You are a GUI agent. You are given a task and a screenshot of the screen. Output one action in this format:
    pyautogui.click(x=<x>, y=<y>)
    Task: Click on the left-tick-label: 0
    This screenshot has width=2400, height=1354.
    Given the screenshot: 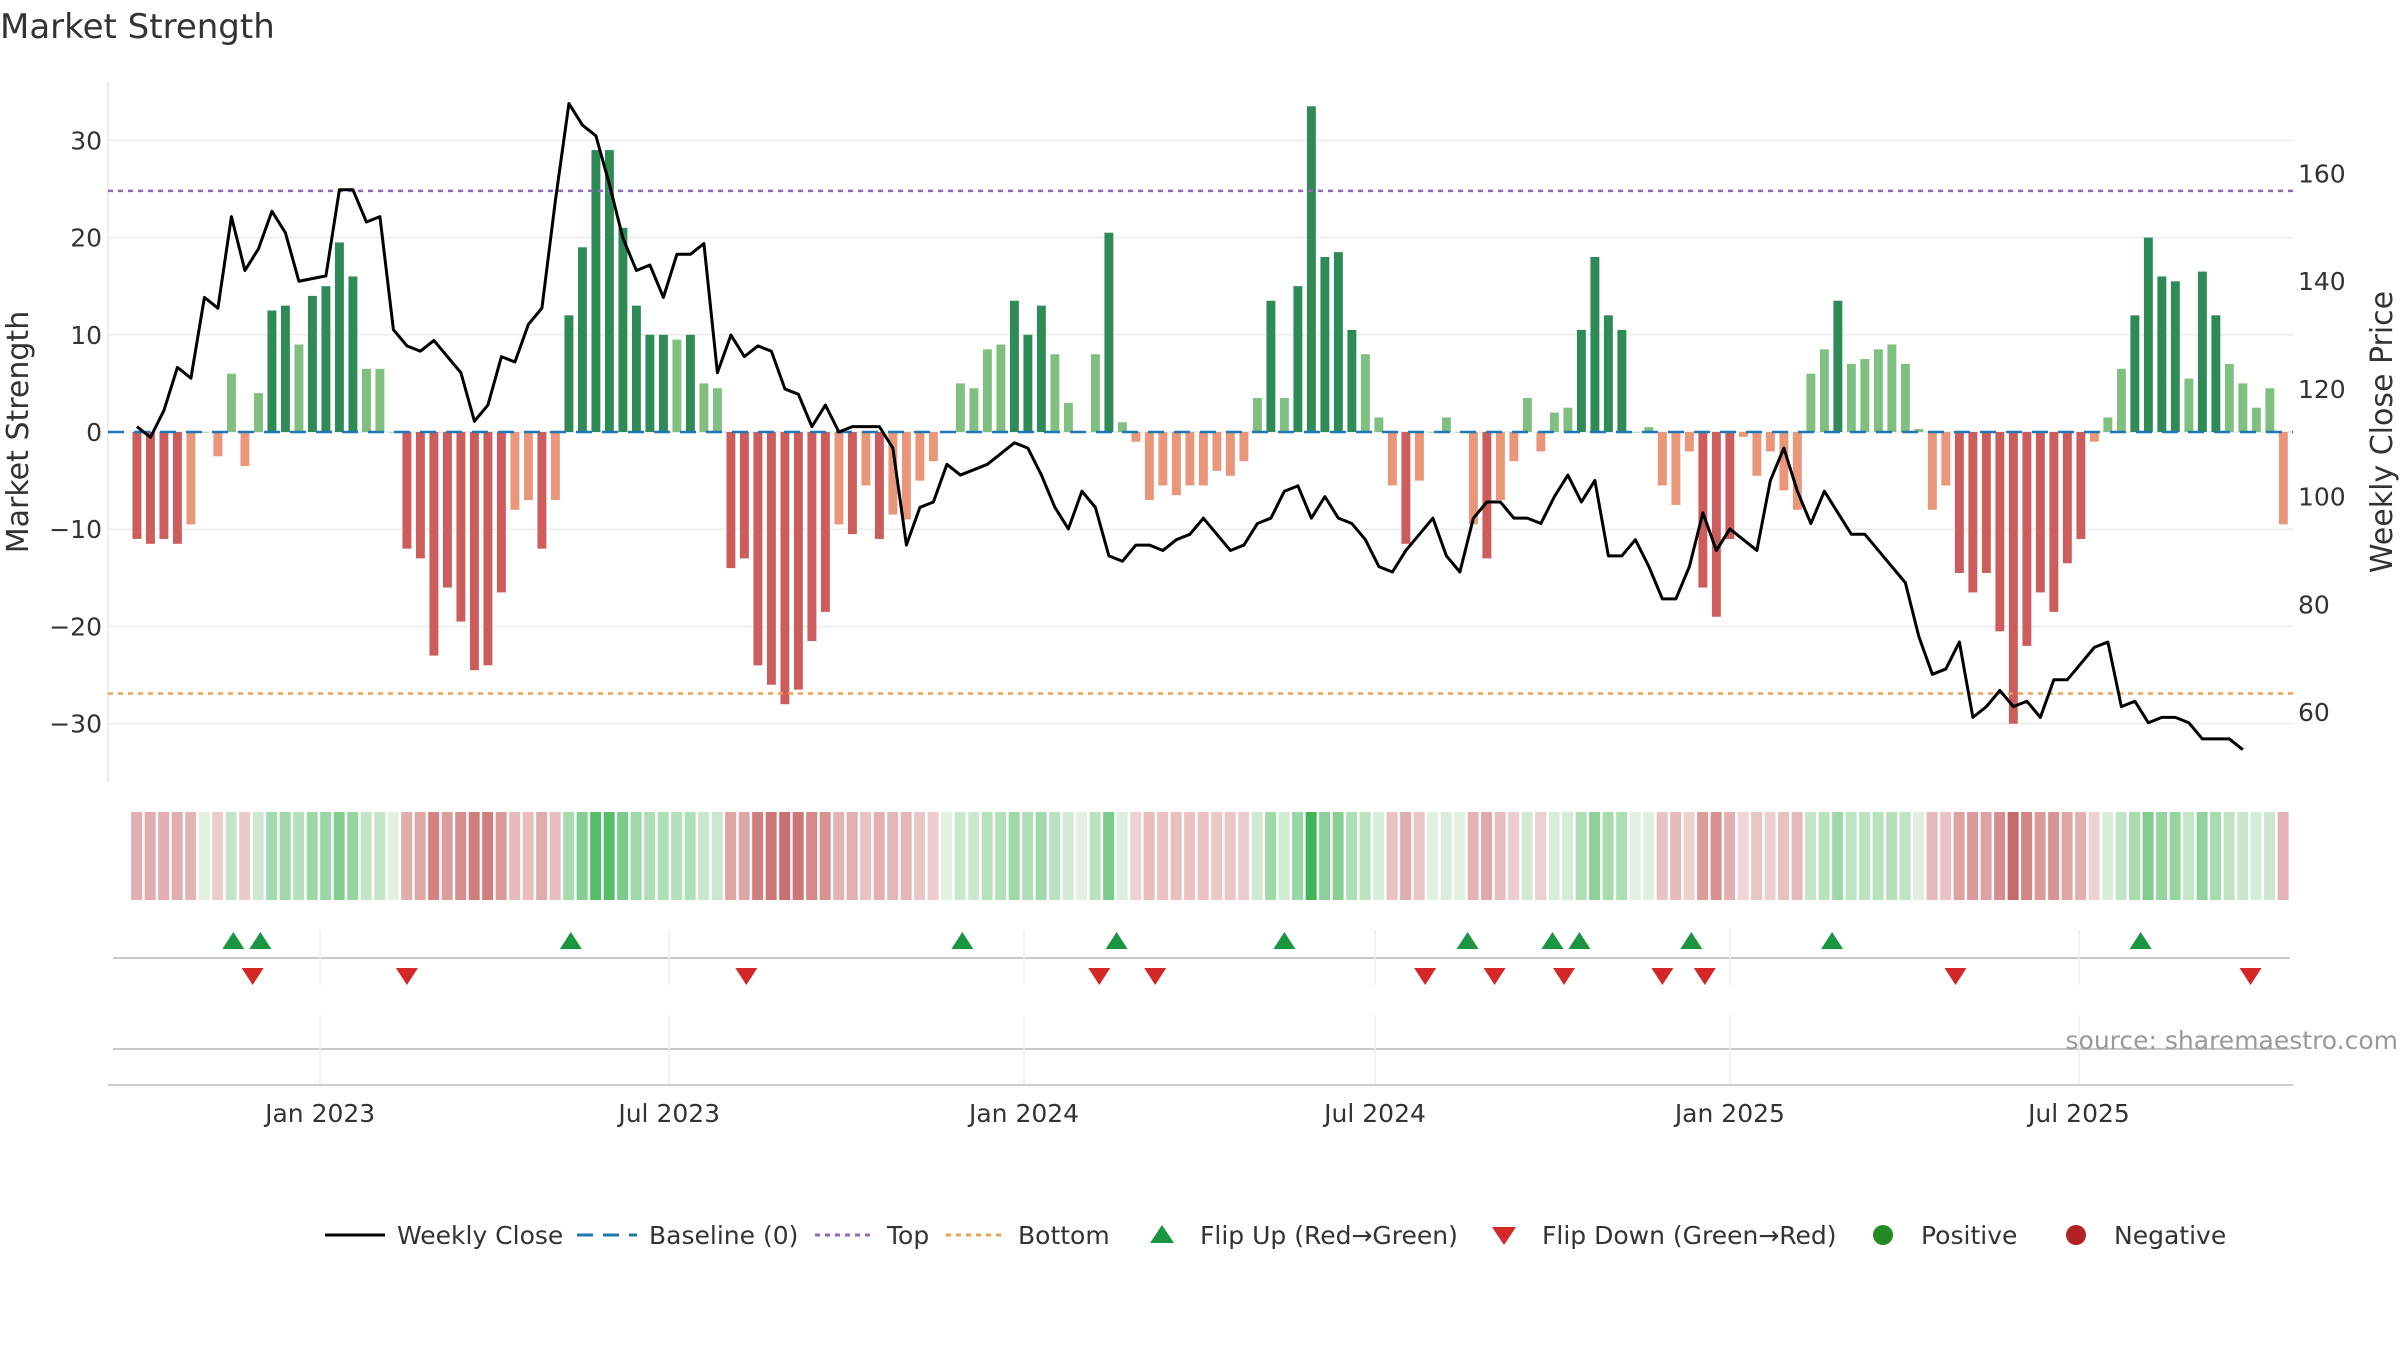 What is the action you would take?
    pyautogui.click(x=94, y=432)
    